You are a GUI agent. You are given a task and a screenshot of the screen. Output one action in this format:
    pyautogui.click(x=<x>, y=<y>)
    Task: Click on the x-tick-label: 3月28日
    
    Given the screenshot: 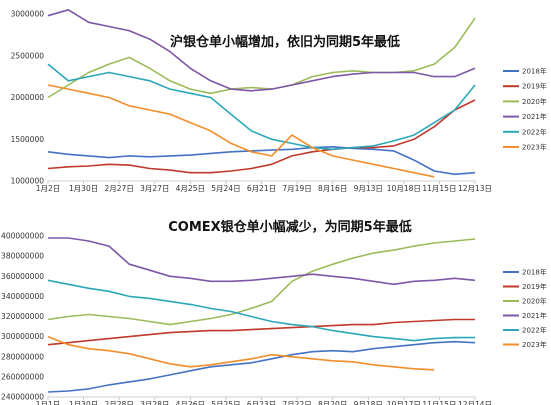 What is the action you would take?
    pyautogui.click(x=154, y=402)
    